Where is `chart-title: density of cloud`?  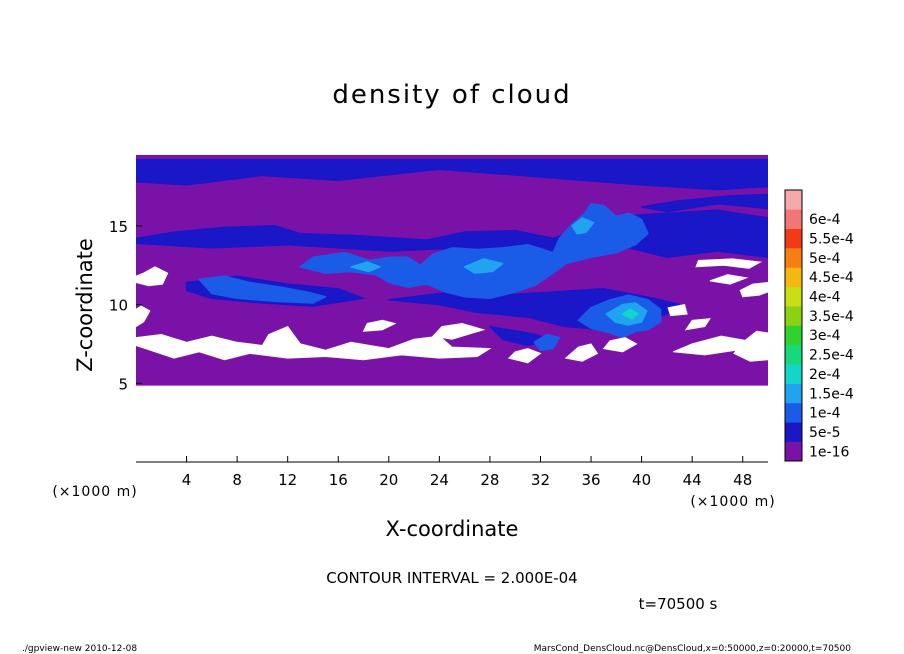 chart-title: density of cloud is located at coordinates (451, 95).